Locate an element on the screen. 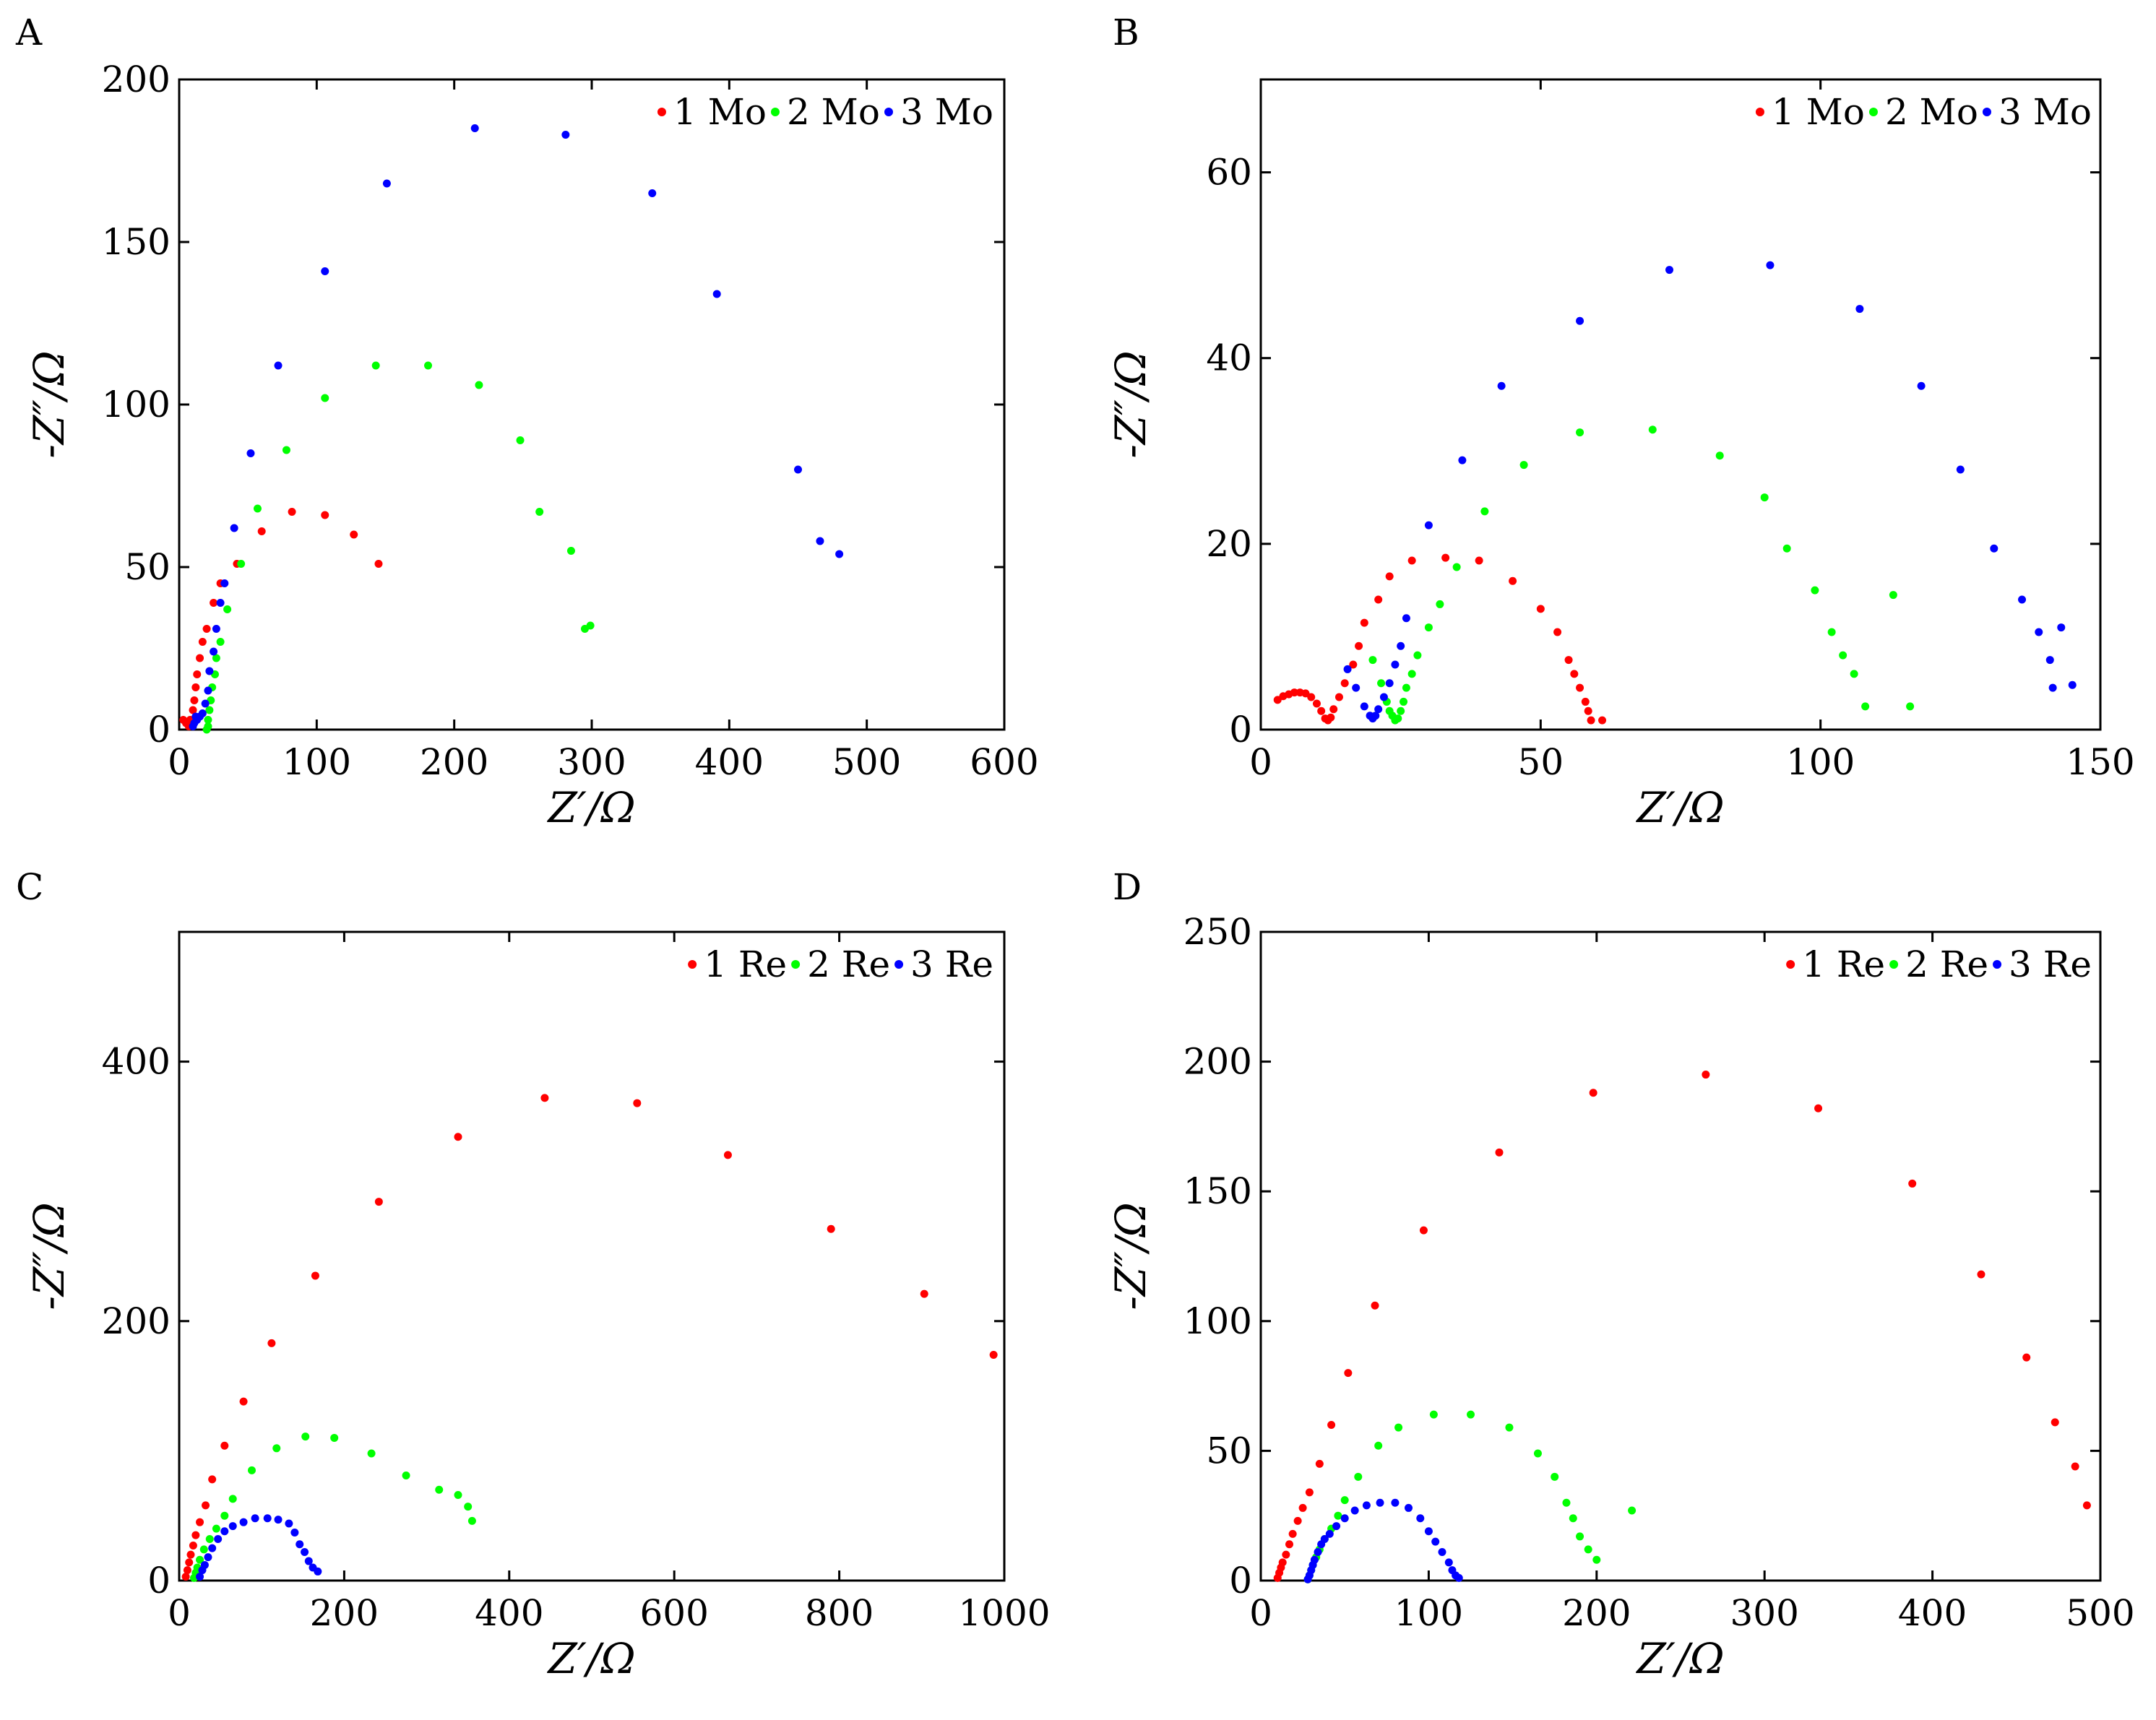 Image resolution: width=2156 pixels, height=1720 pixels. x-tick-label: 500 is located at coordinates (866, 762).